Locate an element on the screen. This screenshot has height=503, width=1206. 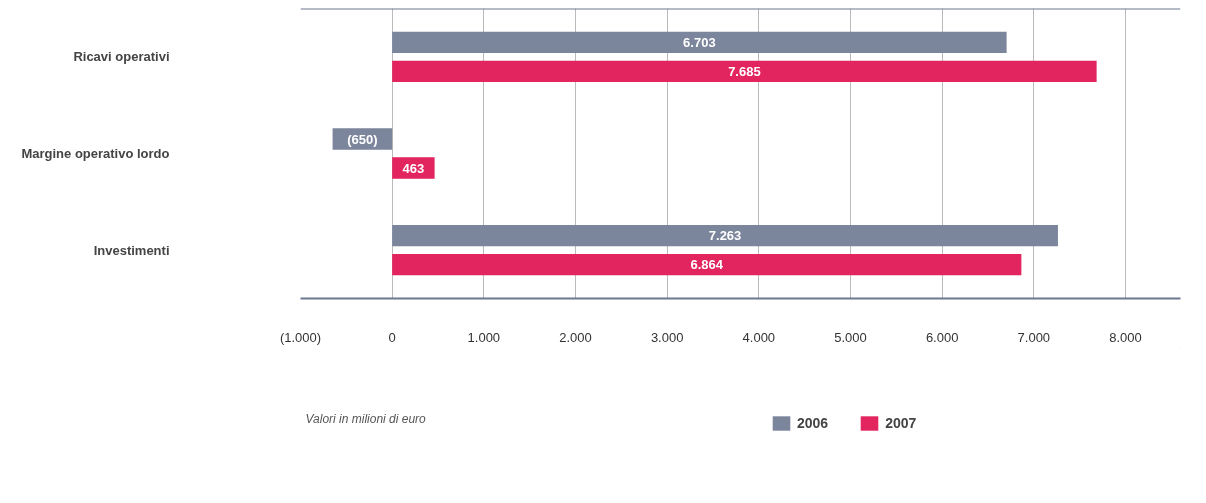
x-tick-label: 6.000 is located at coordinates (942, 337).